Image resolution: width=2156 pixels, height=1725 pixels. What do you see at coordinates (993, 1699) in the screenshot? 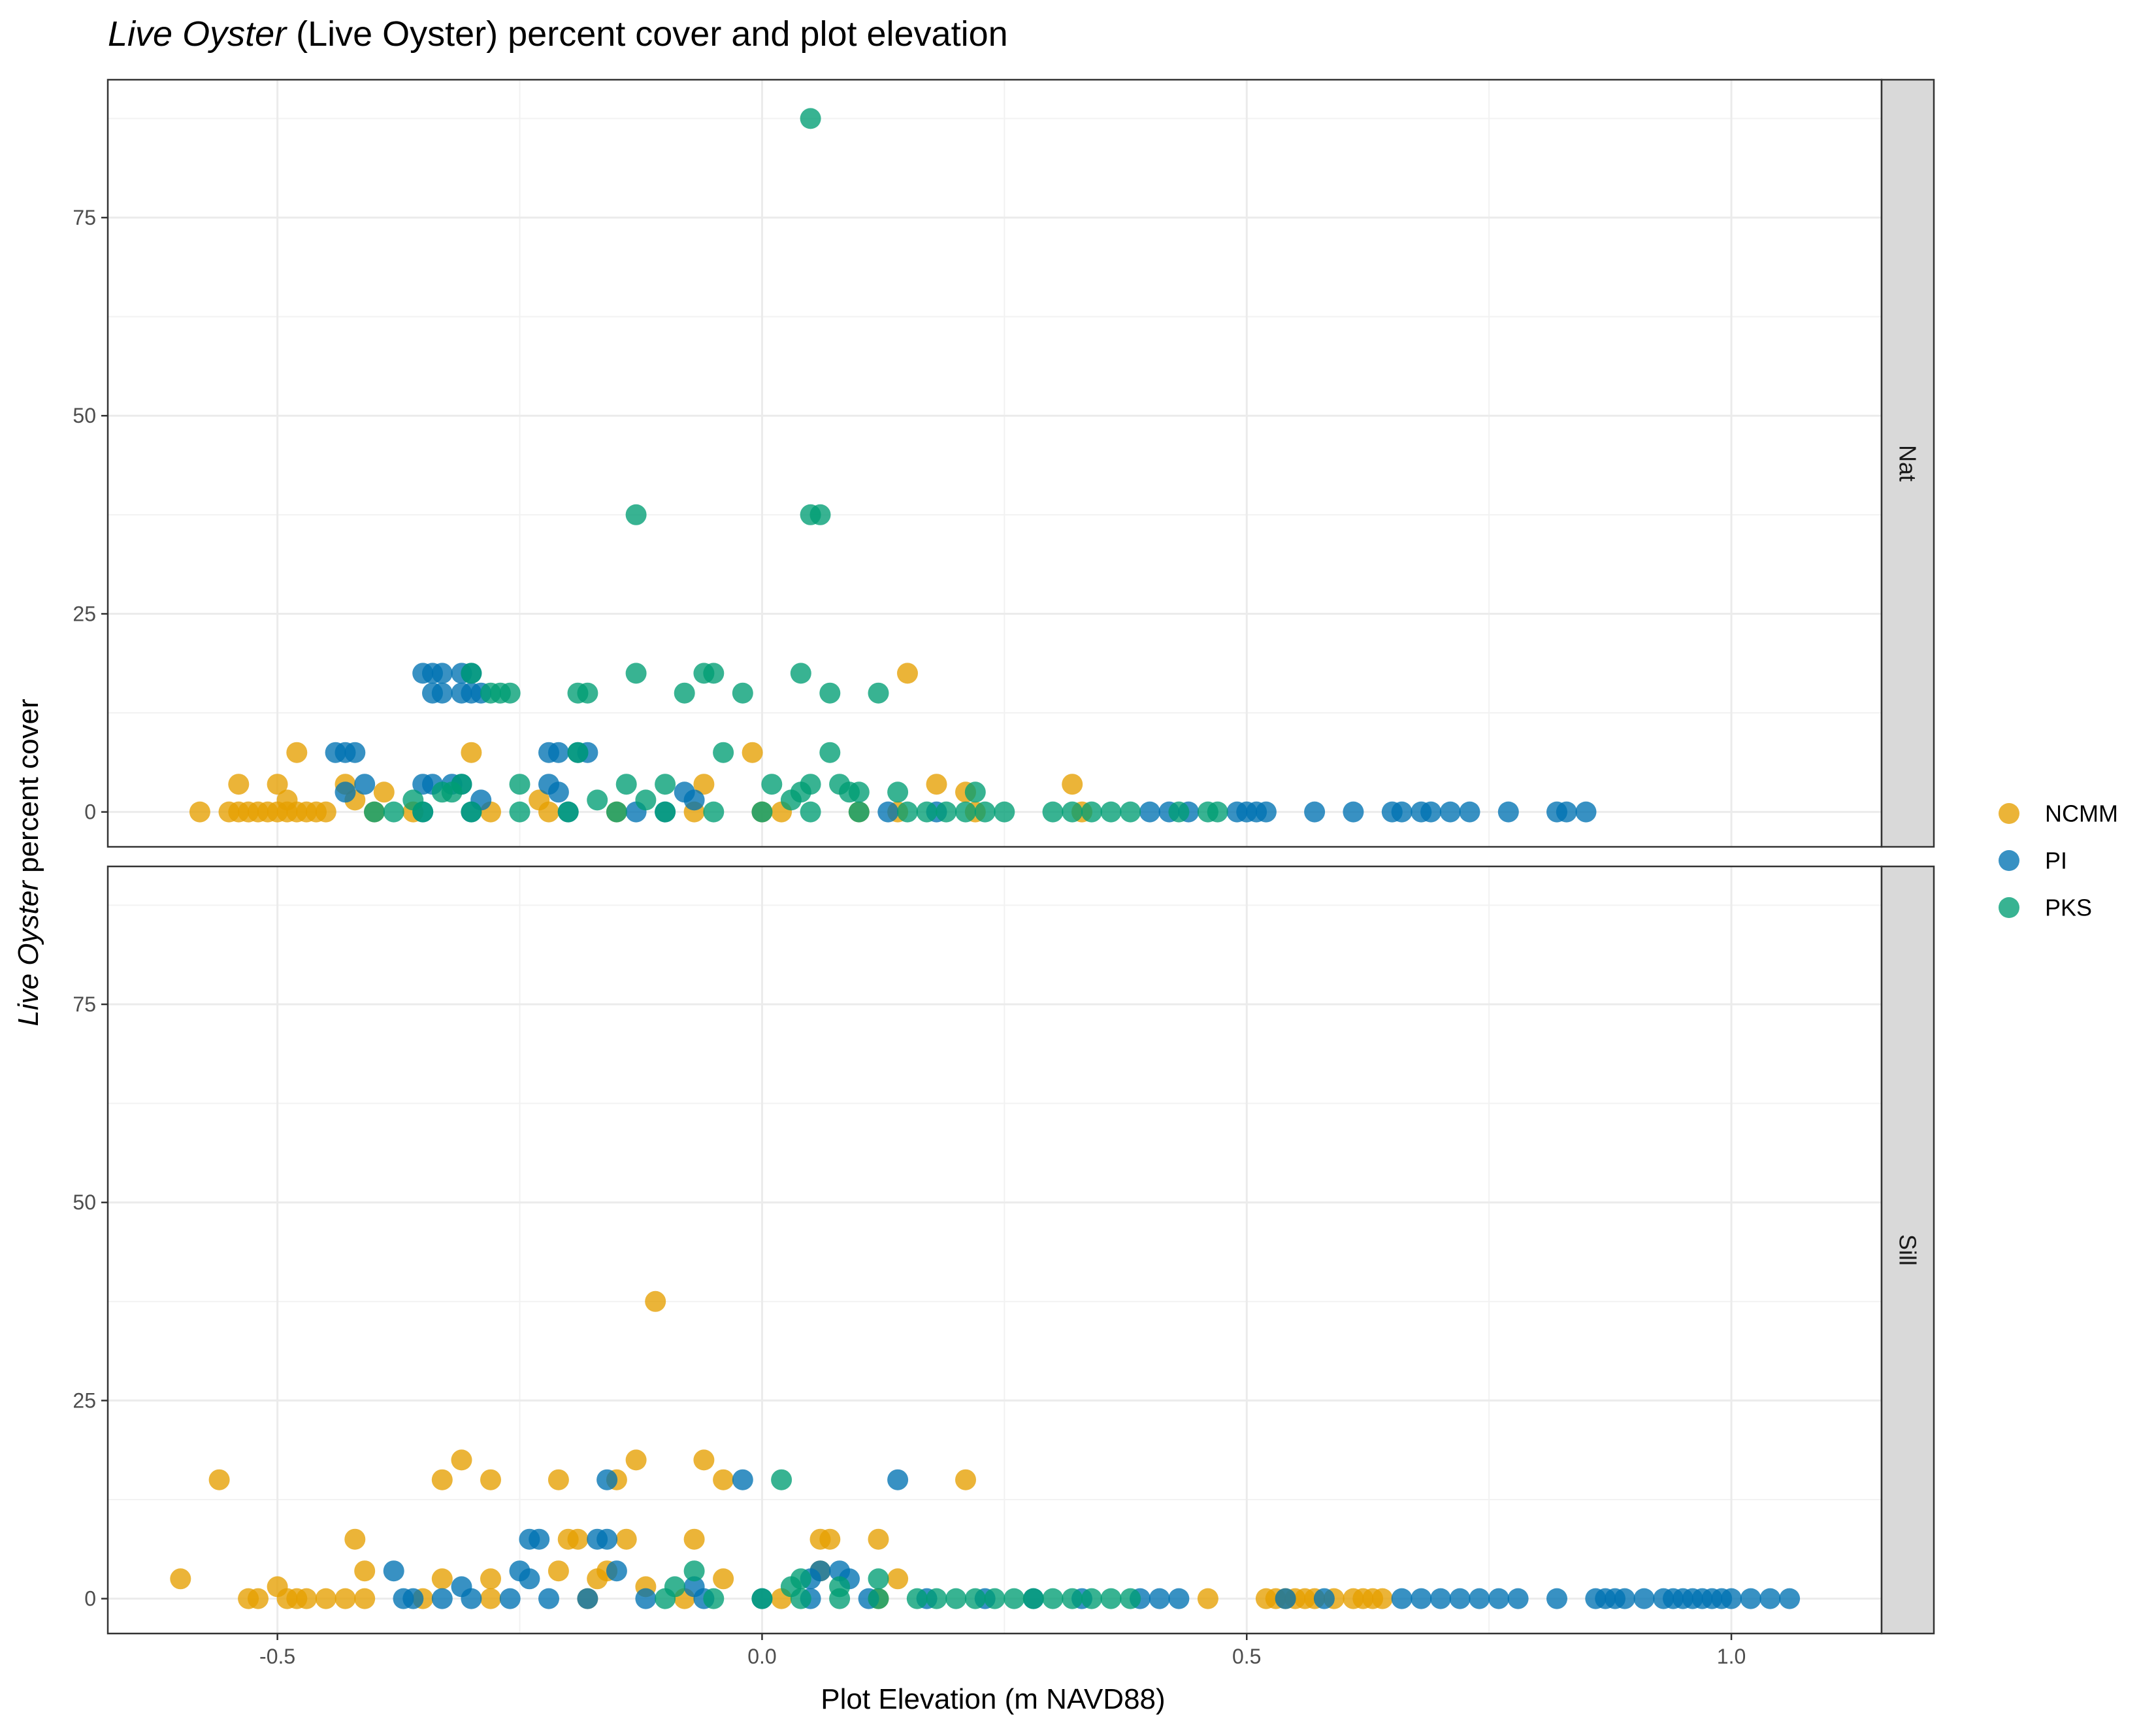
I see `x-axis-title: Plot Elevation (m NAVD88)` at bounding box center [993, 1699].